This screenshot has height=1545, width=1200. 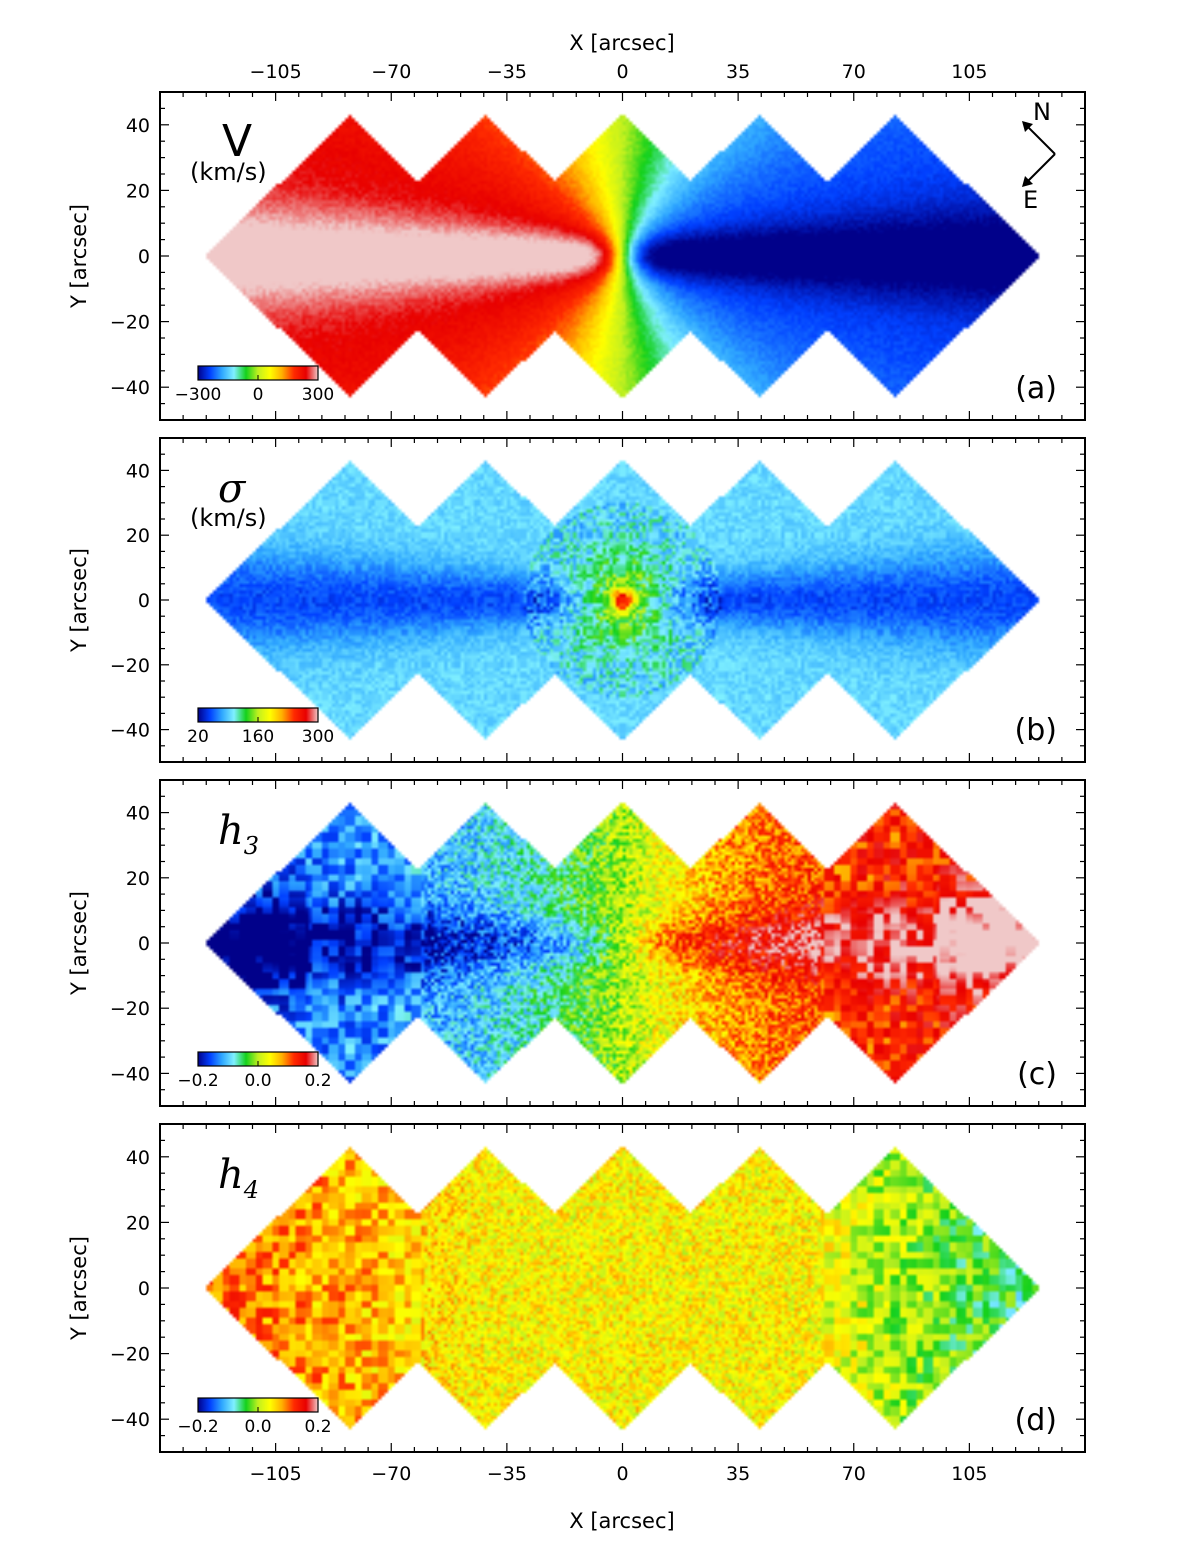 I want to click on panel-letter: (d), so click(x=1036, y=1420).